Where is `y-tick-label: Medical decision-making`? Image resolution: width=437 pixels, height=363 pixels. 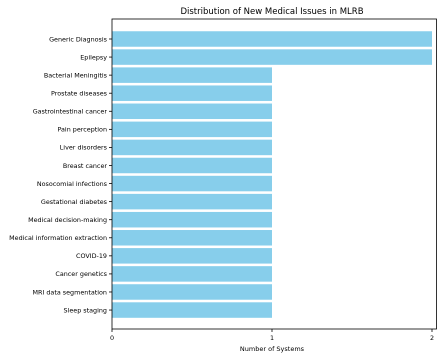 y-tick-label: Medical decision-making is located at coordinates (67, 220).